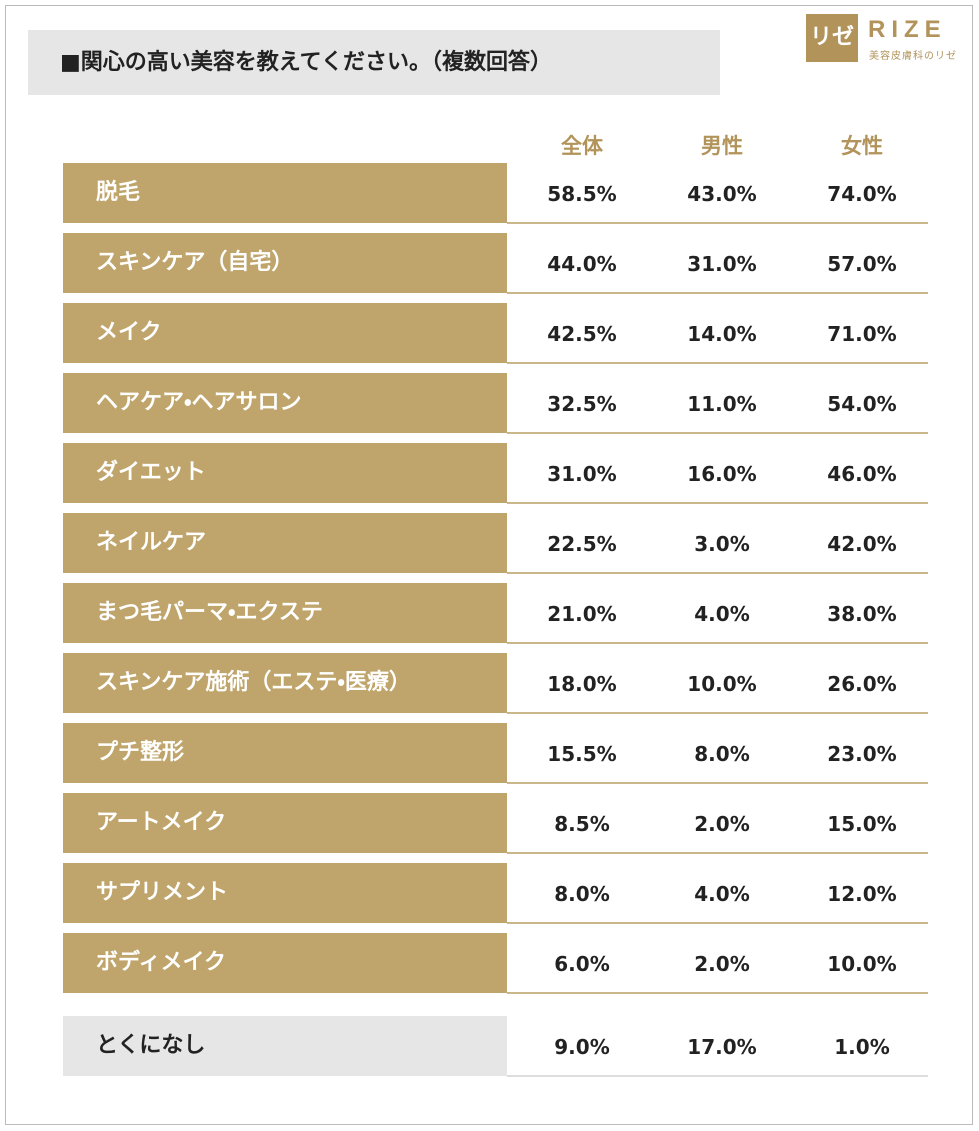  I want to click on row-label: ボディメイク, so click(285, 963).